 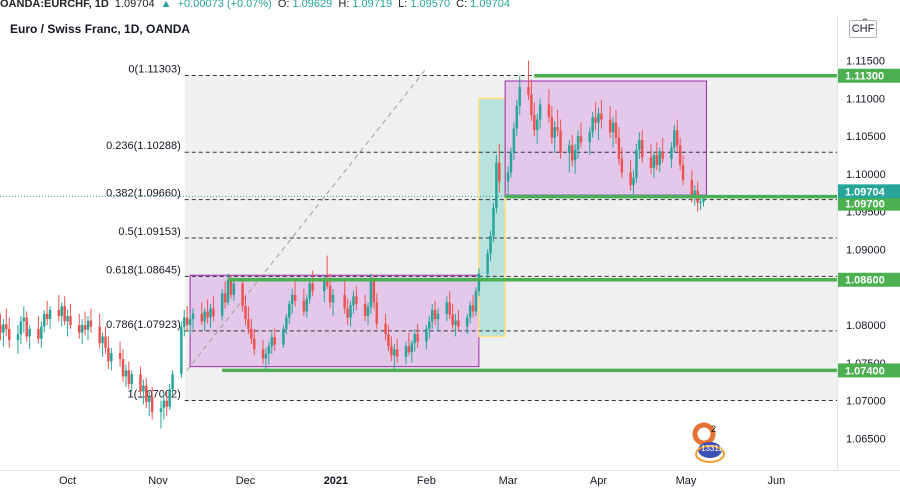 What do you see at coordinates (777, 481) in the screenshot?
I see `time-tick-label: Jun` at bounding box center [777, 481].